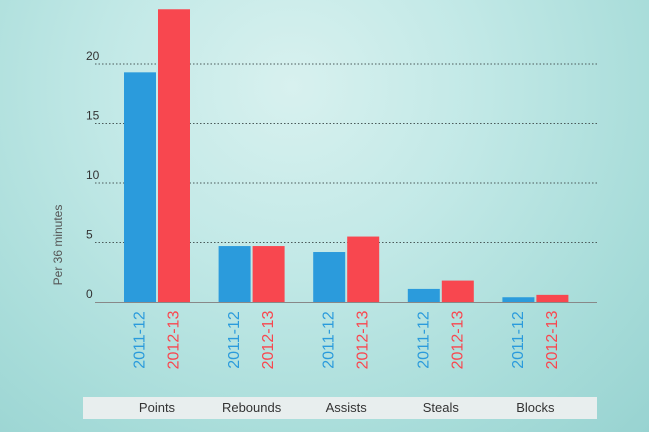 This screenshot has width=649, height=432. Describe the element at coordinates (89, 294) in the screenshot. I see `y-tick-label: 0` at that location.